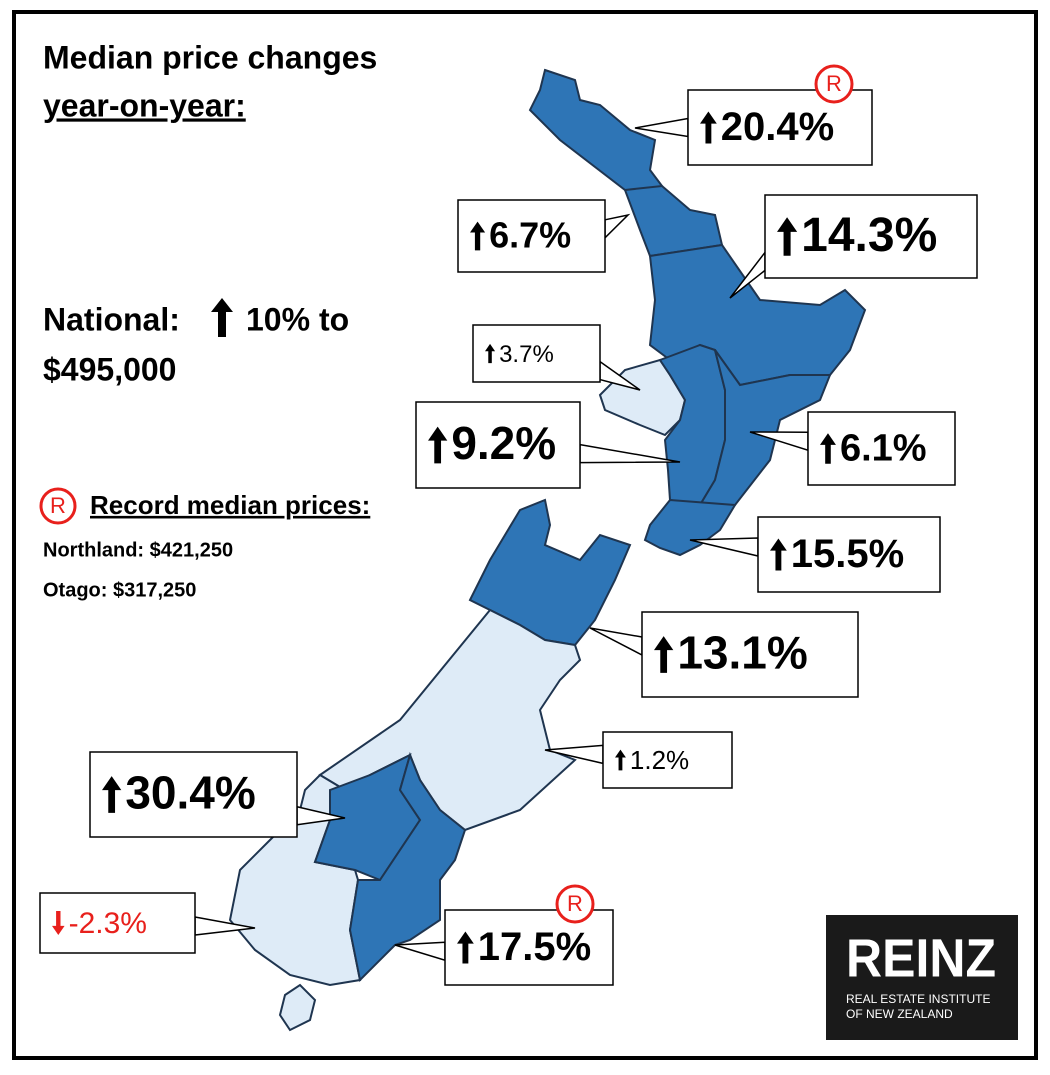 This screenshot has width=1050, height=1075. I want to click on region-wellington, so click(690, 527).